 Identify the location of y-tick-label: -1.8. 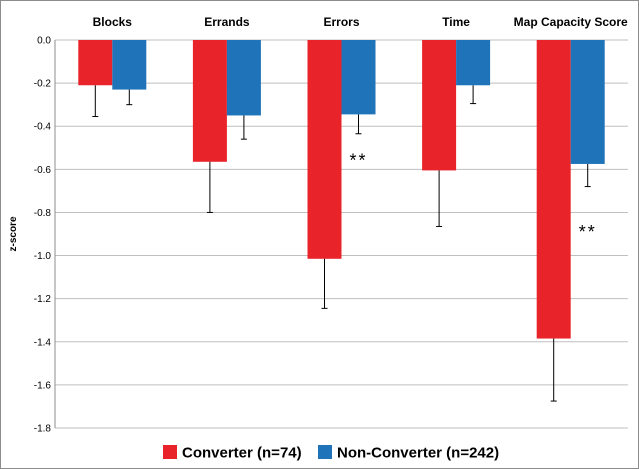
(43, 429).